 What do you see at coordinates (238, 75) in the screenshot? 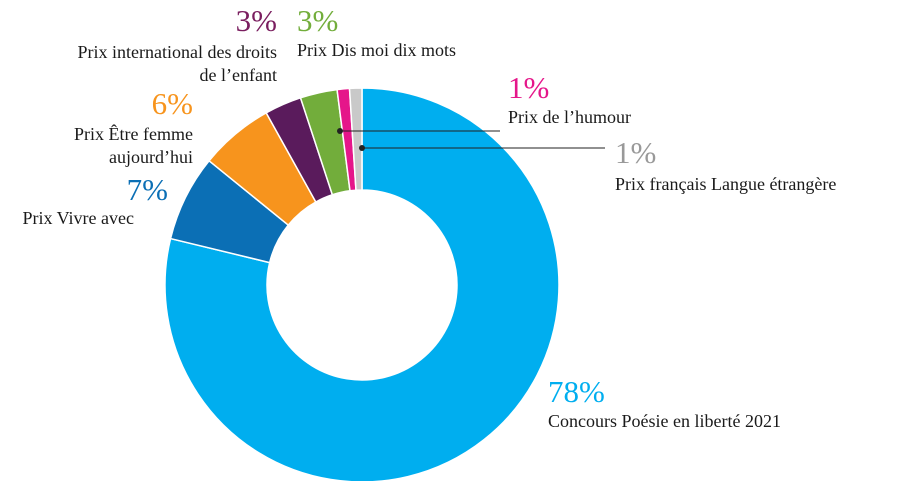
I see `category-label: de l’enfant` at bounding box center [238, 75].